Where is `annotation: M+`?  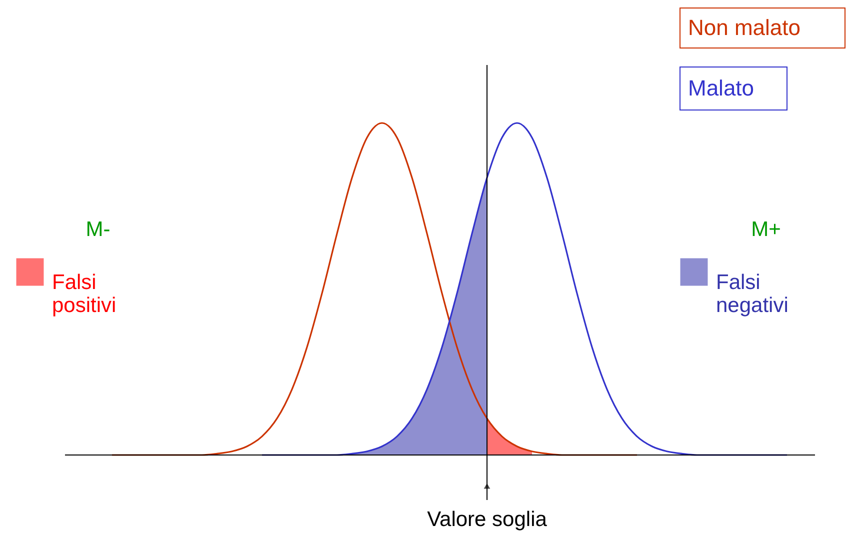 annotation: M+ is located at coordinates (766, 229).